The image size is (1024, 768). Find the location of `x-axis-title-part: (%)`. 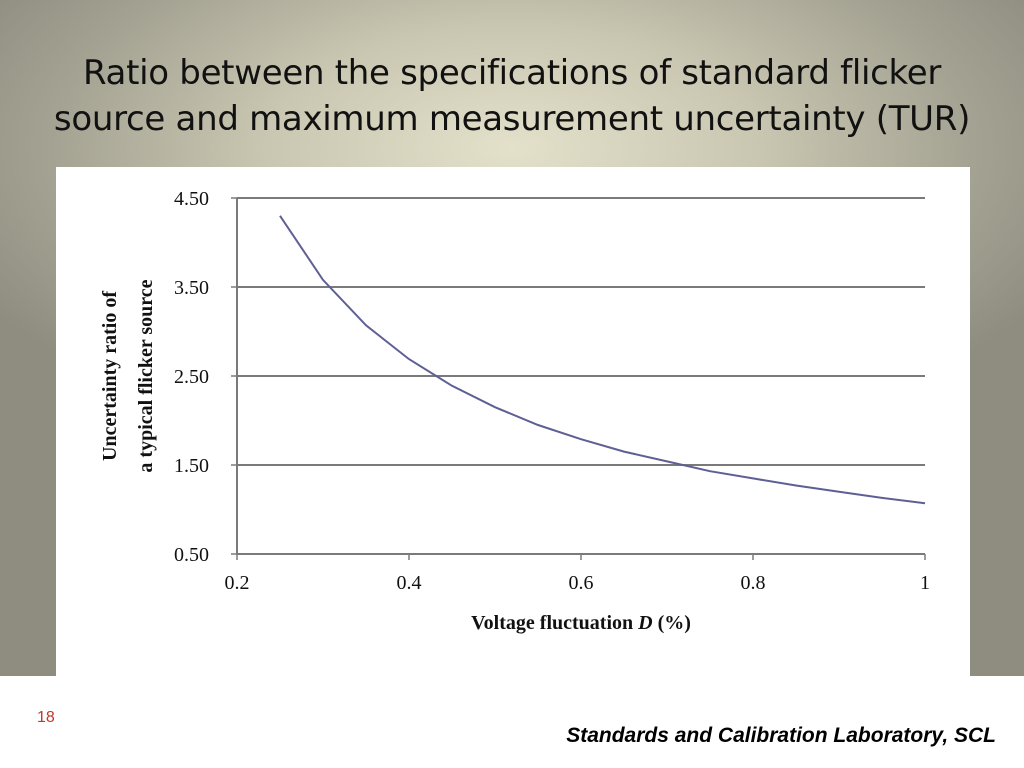

x-axis-title-part: (%) is located at coordinates (672, 623).